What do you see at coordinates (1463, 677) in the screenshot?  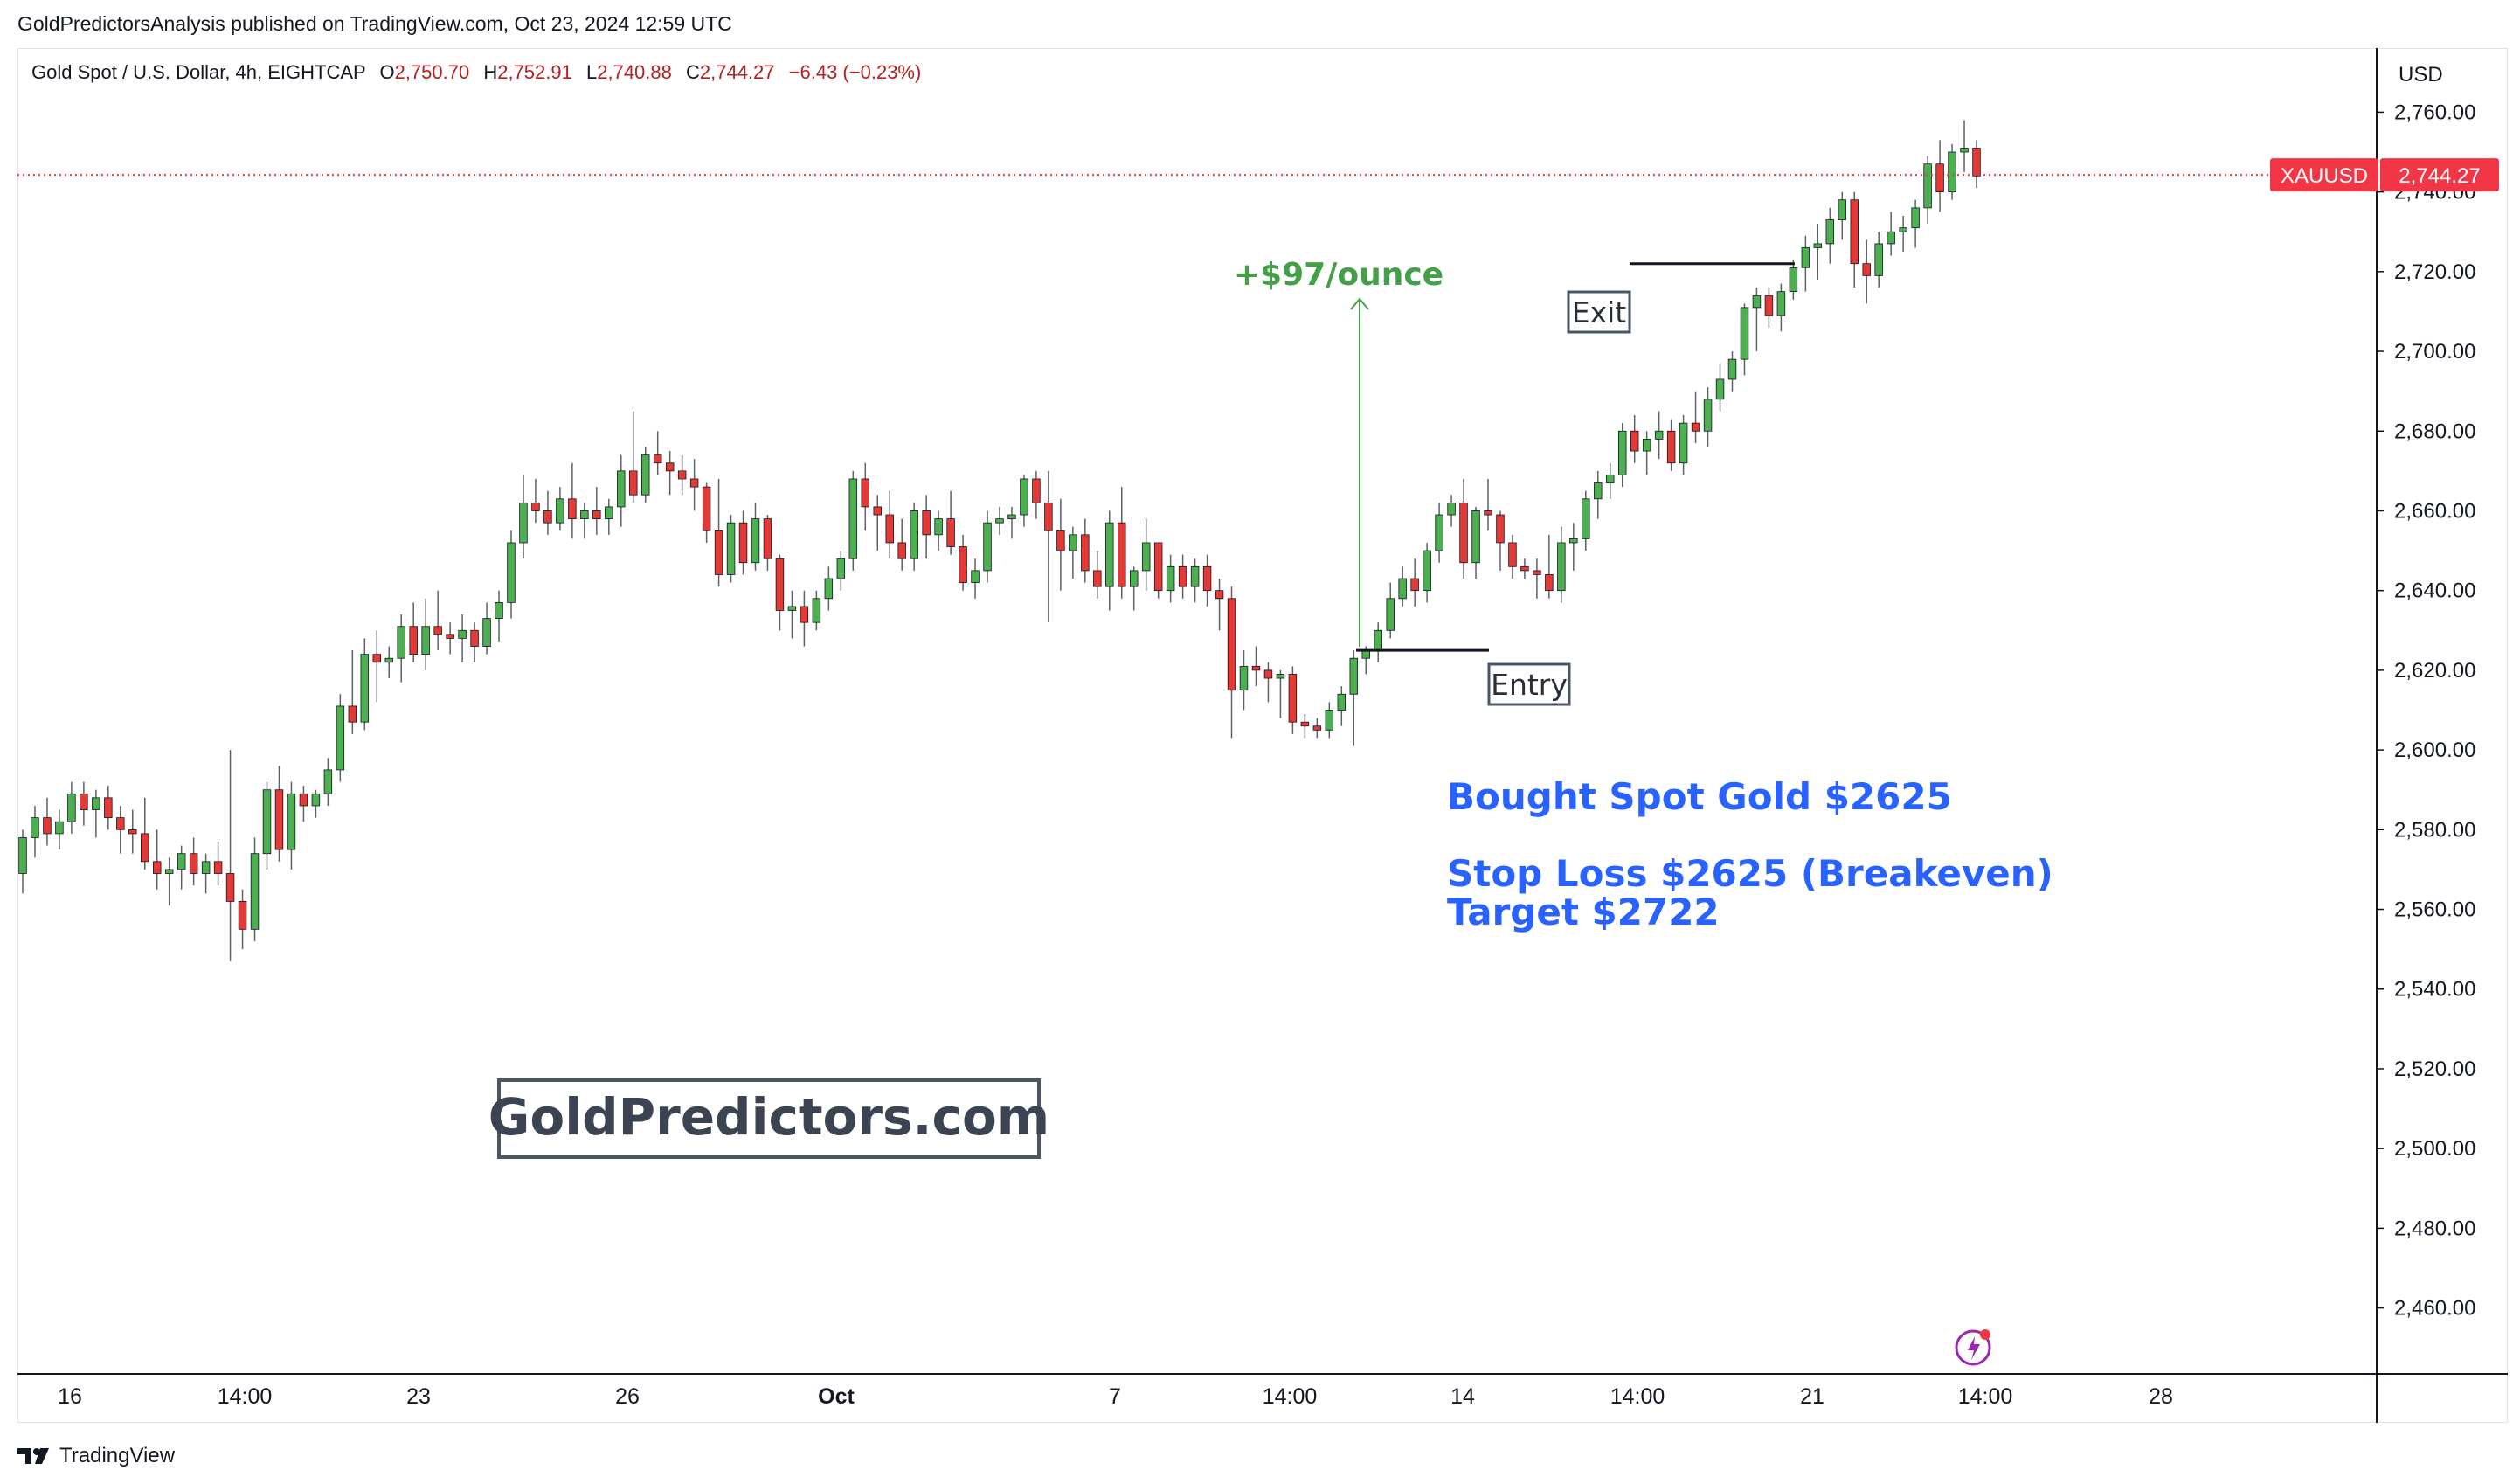 I see `entry-callout: Entry` at bounding box center [1463, 677].